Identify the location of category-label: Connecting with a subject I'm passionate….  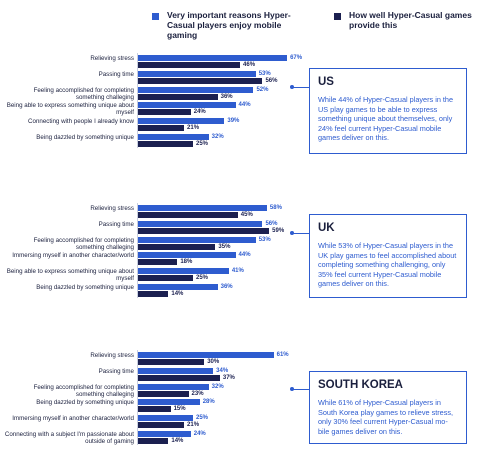
(69, 438).